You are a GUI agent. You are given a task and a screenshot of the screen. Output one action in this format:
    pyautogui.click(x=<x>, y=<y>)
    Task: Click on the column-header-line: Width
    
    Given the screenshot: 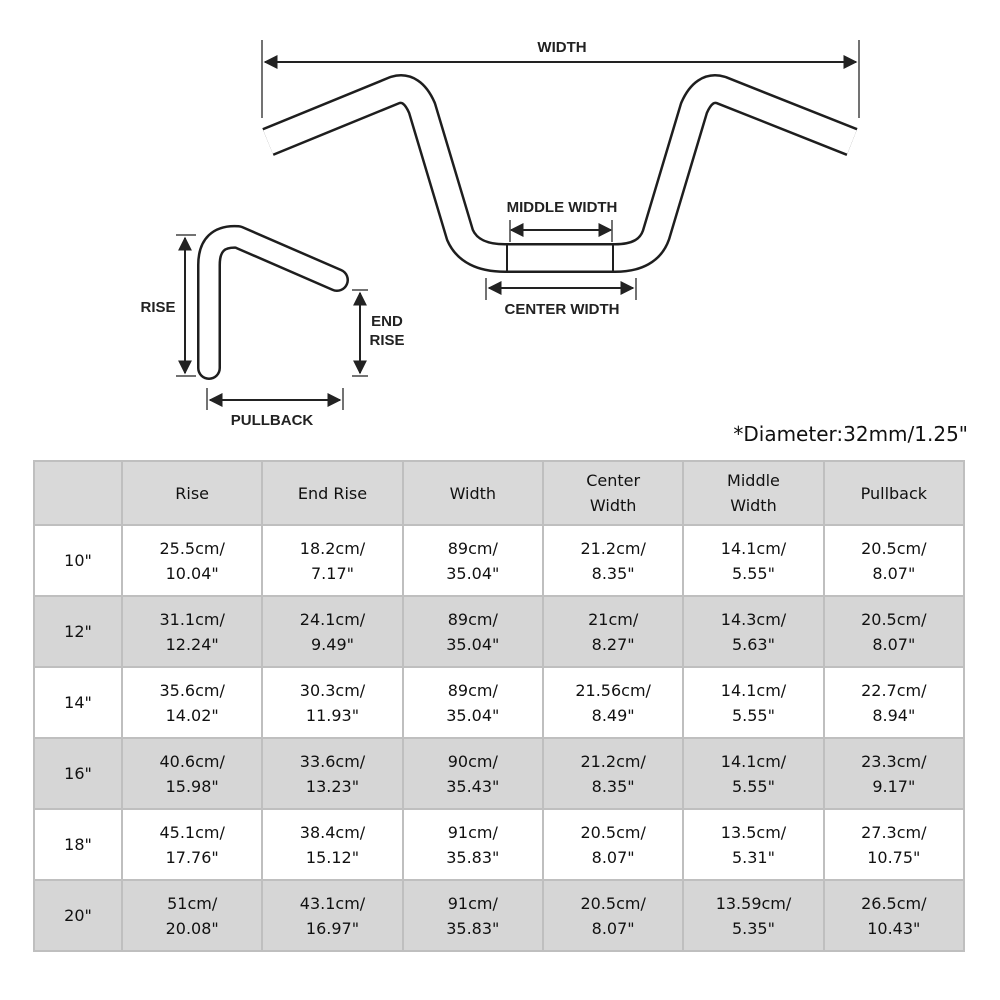 What is the action you would take?
    pyautogui.click(x=613, y=505)
    